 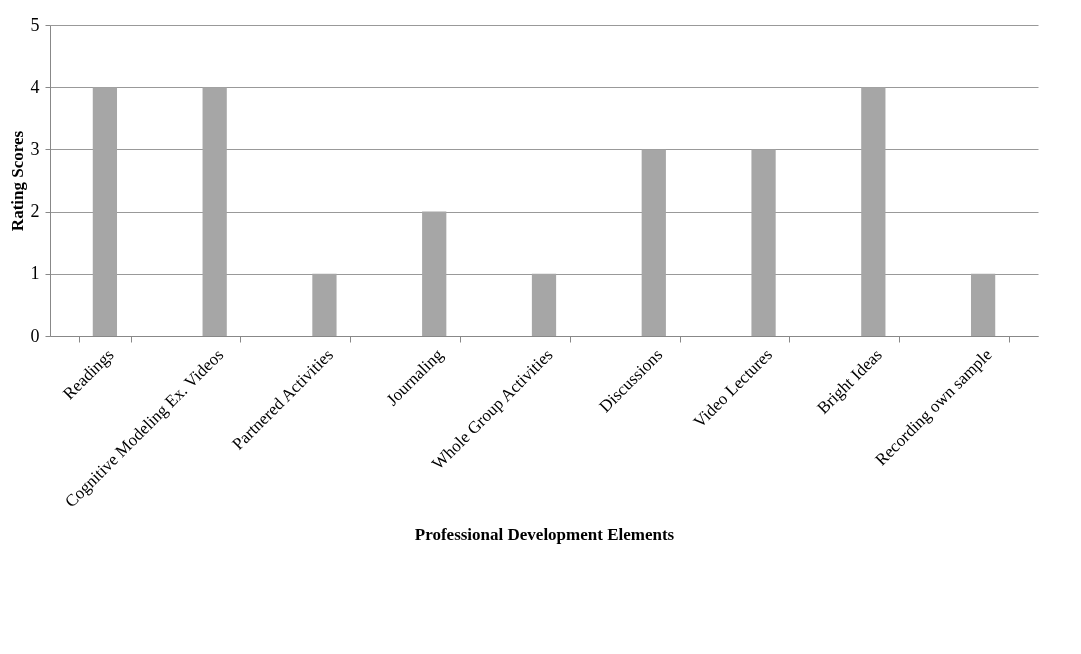 What do you see at coordinates (35, 335) in the screenshot?
I see `y-tick-label: 0` at bounding box center [35, 335].